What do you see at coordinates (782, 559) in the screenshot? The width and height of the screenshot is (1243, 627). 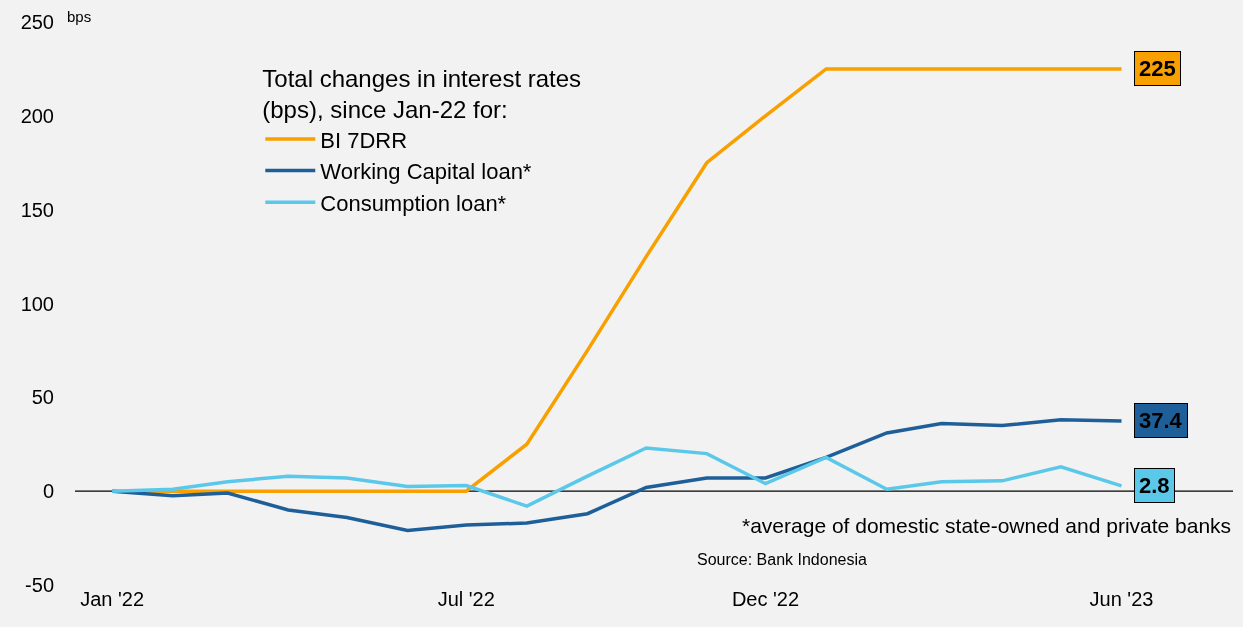 I see `annotation: Source: Bank Indonesia` at bounding box center [782, 559].